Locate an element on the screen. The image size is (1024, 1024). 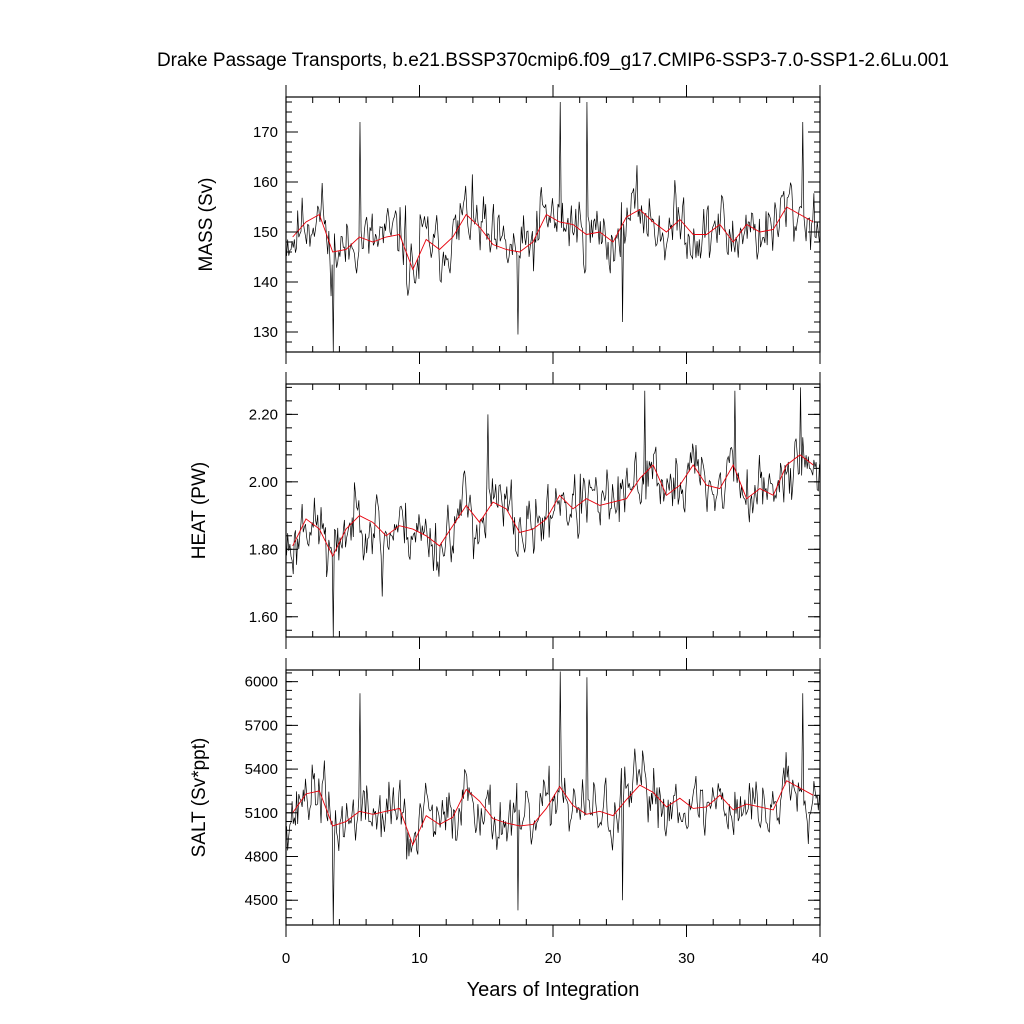
y-tick-label: 4800 is located at coordinates (261, 857).